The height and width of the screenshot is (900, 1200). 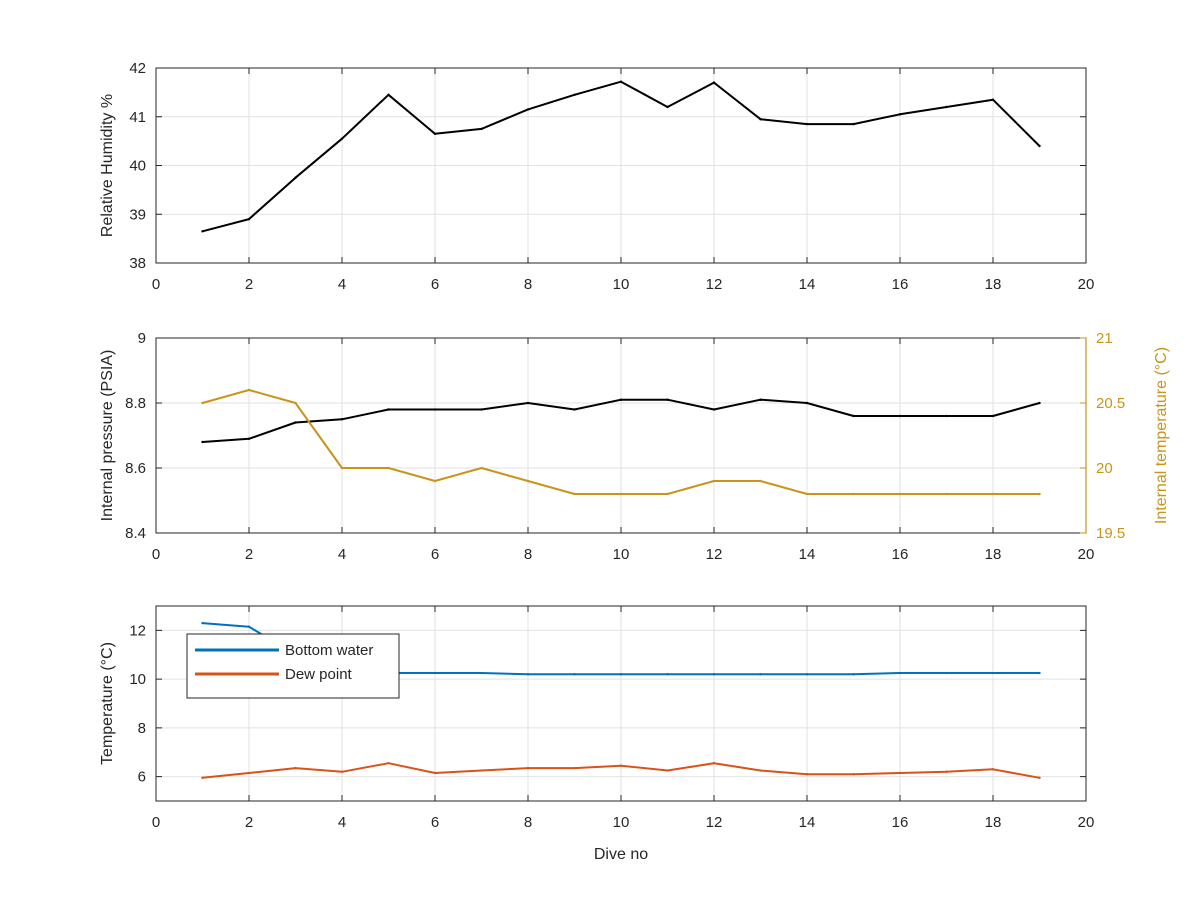 I want to click on y2-tick-label: 20, so click(x=1104, y=468).